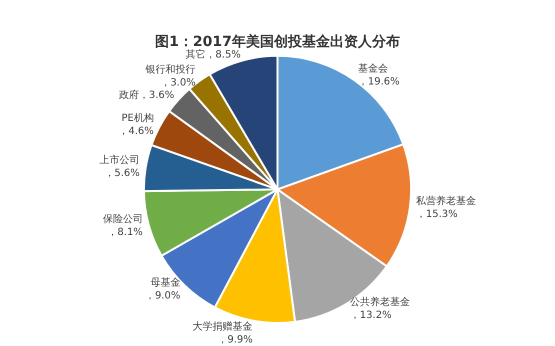 Image resolution: width=555 pixels, height=346 pixels. What do you see at coordinates (122, 219) in the screenshot?
I see `slice-label: 保险公司` at bounding box center [122, 219].